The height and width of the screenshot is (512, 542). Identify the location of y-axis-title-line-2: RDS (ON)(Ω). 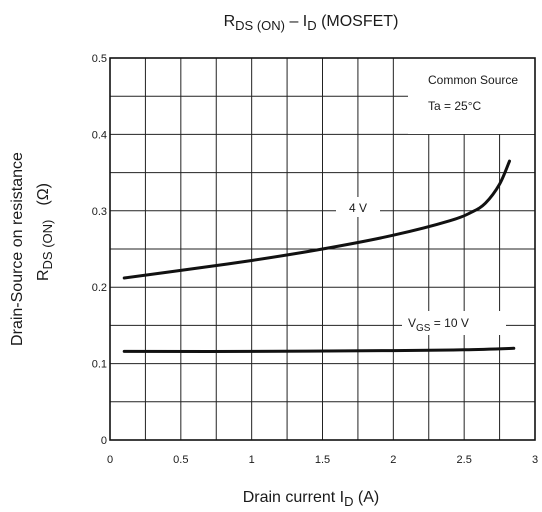
(45, 232).